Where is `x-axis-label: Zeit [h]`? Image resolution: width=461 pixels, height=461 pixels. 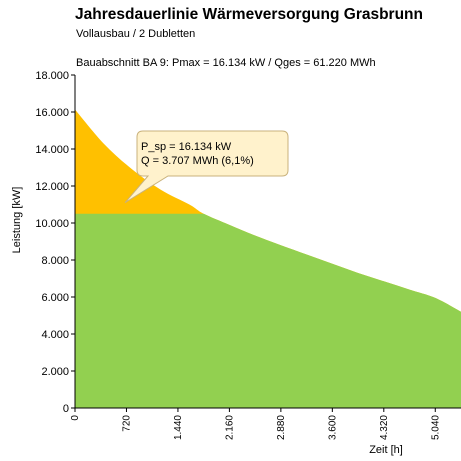 x-axis-label: Zeit [h] is located at coordinates (386, 450).